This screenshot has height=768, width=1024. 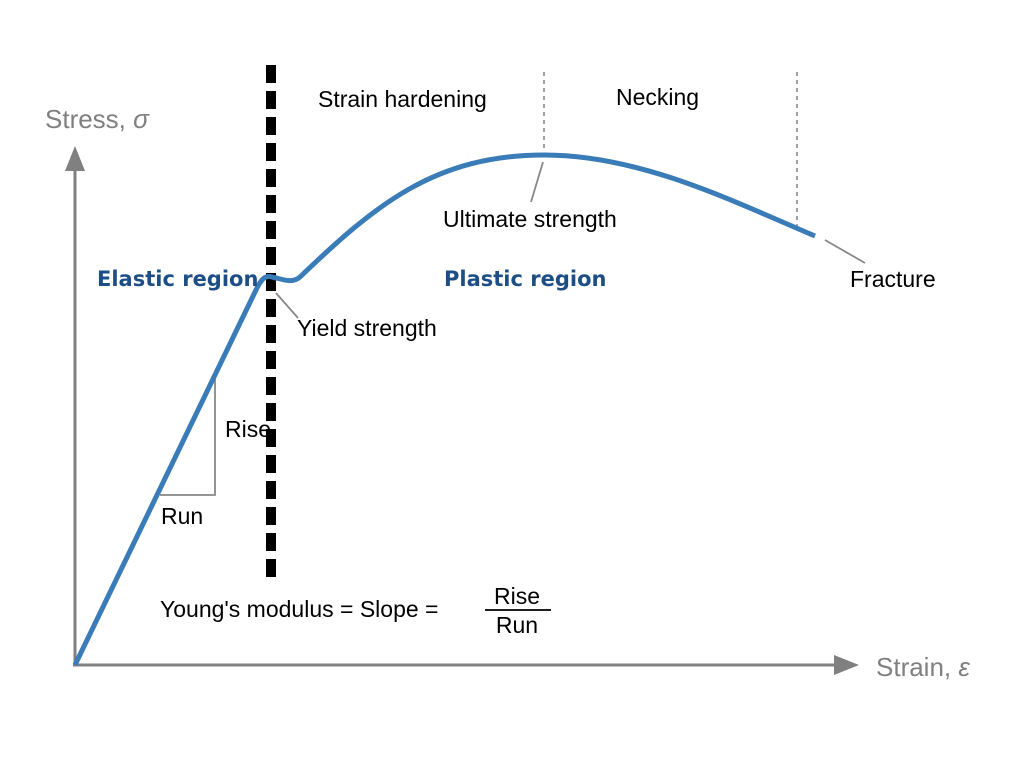 What do you see at coordinates (845, 251) in the screenshot?
I see `fracture-leader` at bounding box center [845, 251].